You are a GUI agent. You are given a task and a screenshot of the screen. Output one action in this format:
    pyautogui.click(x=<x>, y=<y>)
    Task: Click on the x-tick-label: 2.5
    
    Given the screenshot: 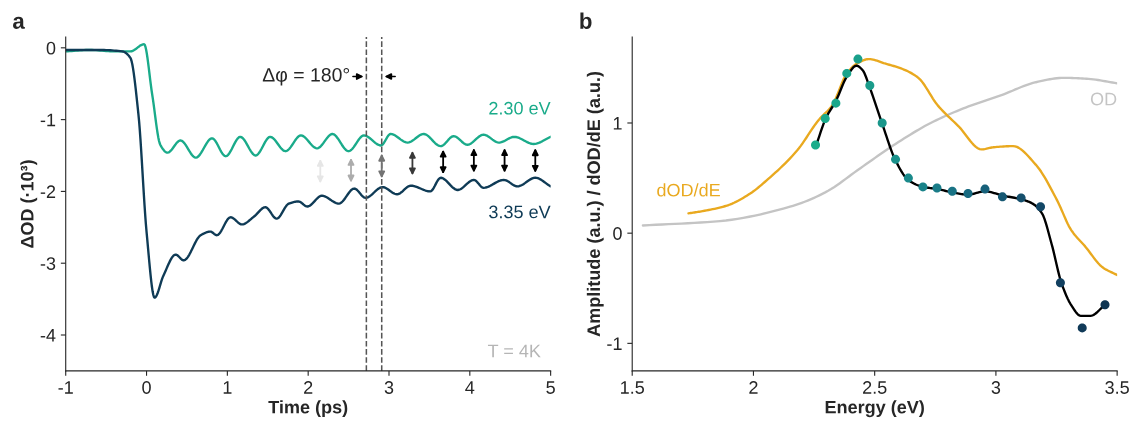 What is the action you would take?
    pyautogui.click(x=875, y=387)
    